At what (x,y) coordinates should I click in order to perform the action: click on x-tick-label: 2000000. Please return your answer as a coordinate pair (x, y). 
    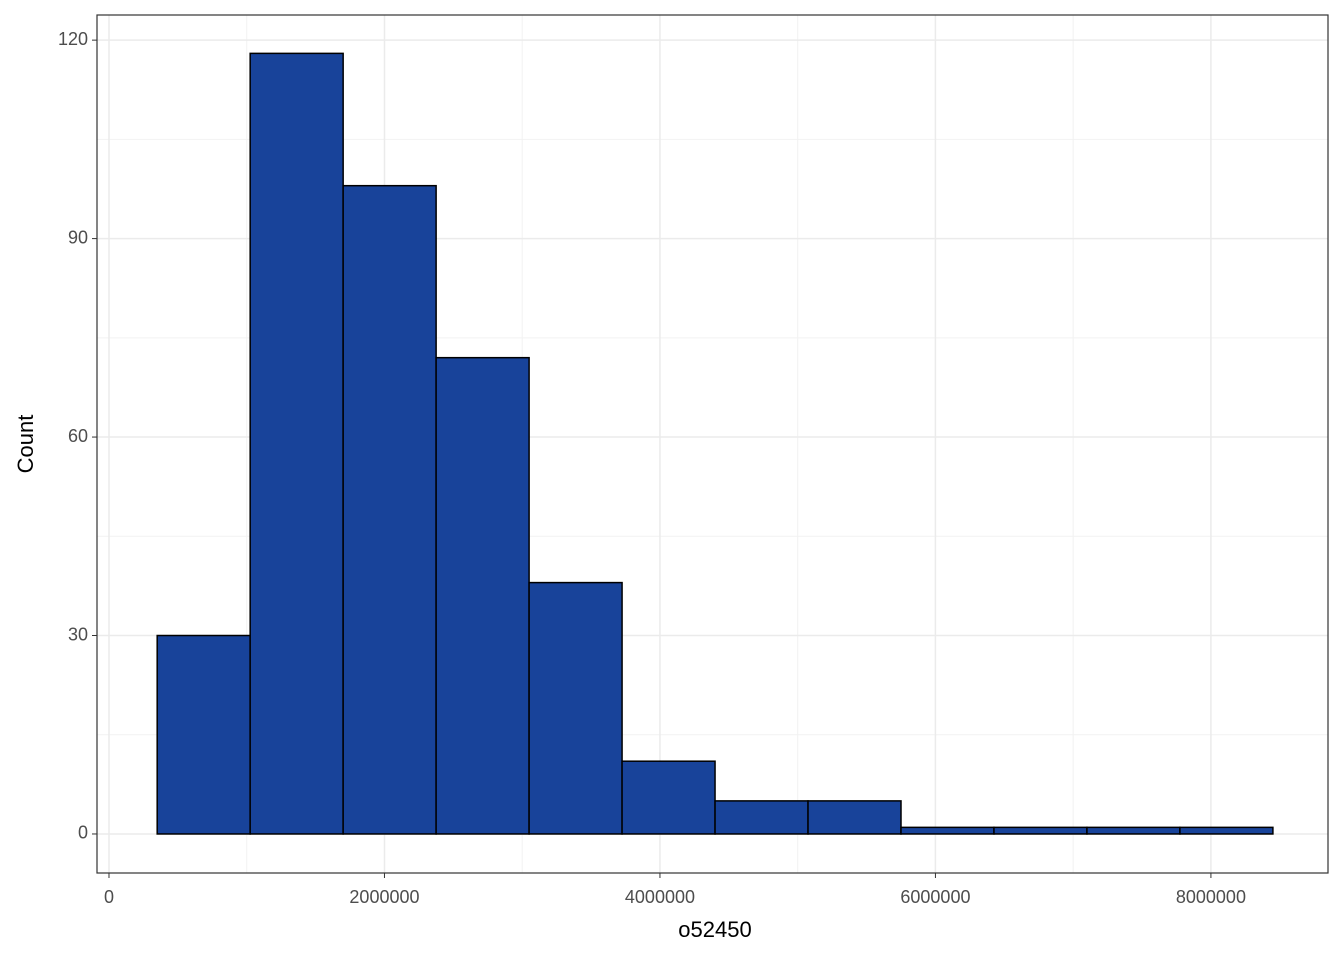
    Looking at the image, I should click on (384, 897).